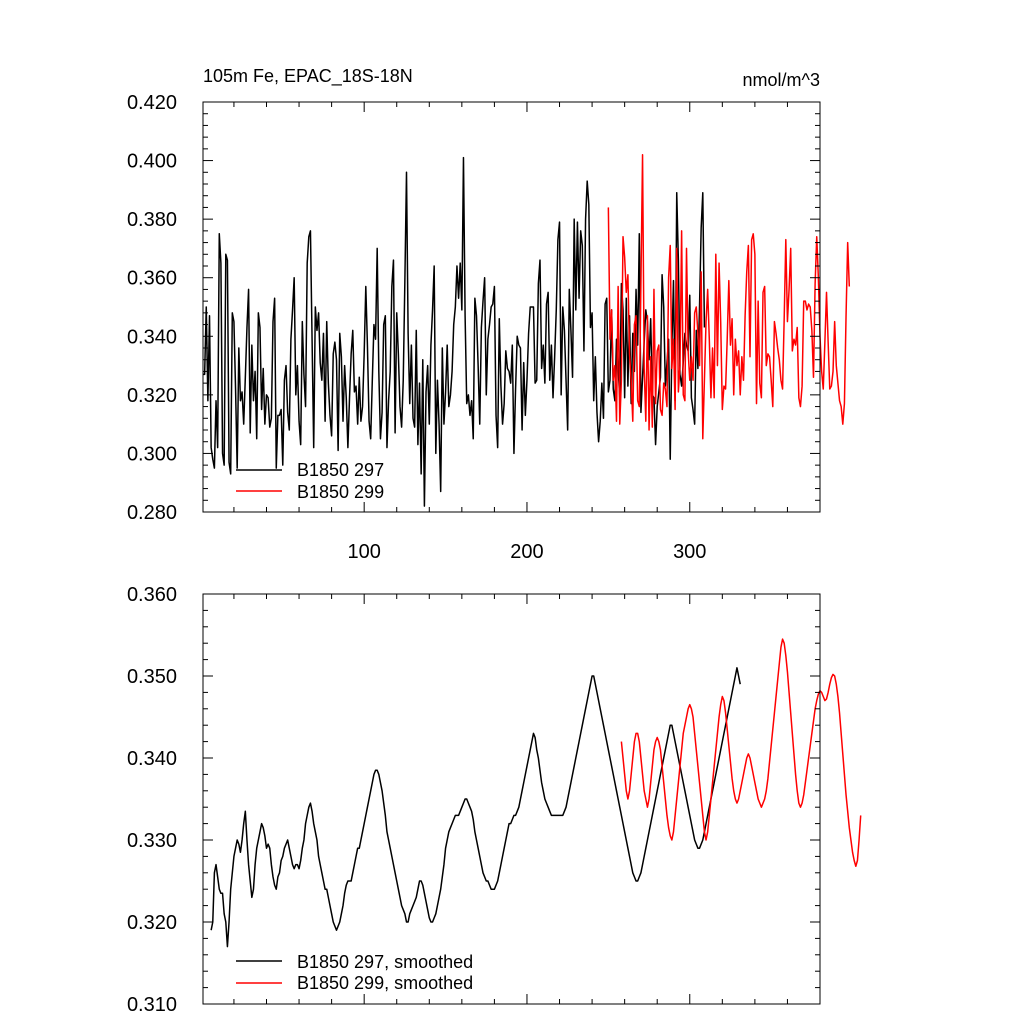  I want to click on bottom-ytick-label: 0.310, so click(152, 1005).